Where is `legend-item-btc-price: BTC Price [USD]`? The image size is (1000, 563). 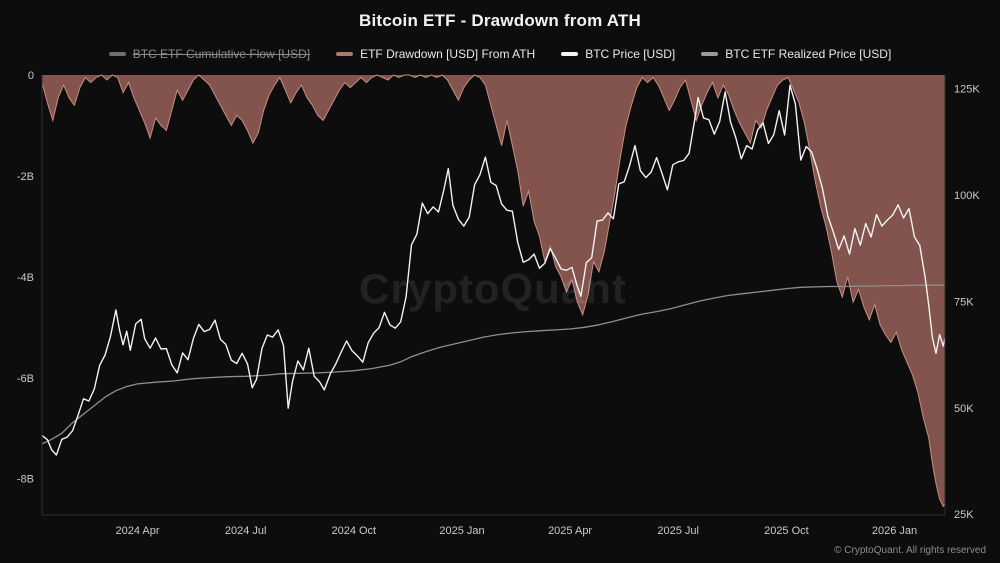 legend-item-btc-price: BTC Price [USD] is located at coordinates (618, 54).